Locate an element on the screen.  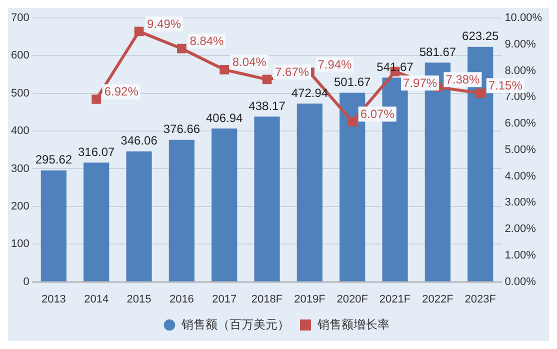
data-label: 8.84% is located at coordinates (207, 41).